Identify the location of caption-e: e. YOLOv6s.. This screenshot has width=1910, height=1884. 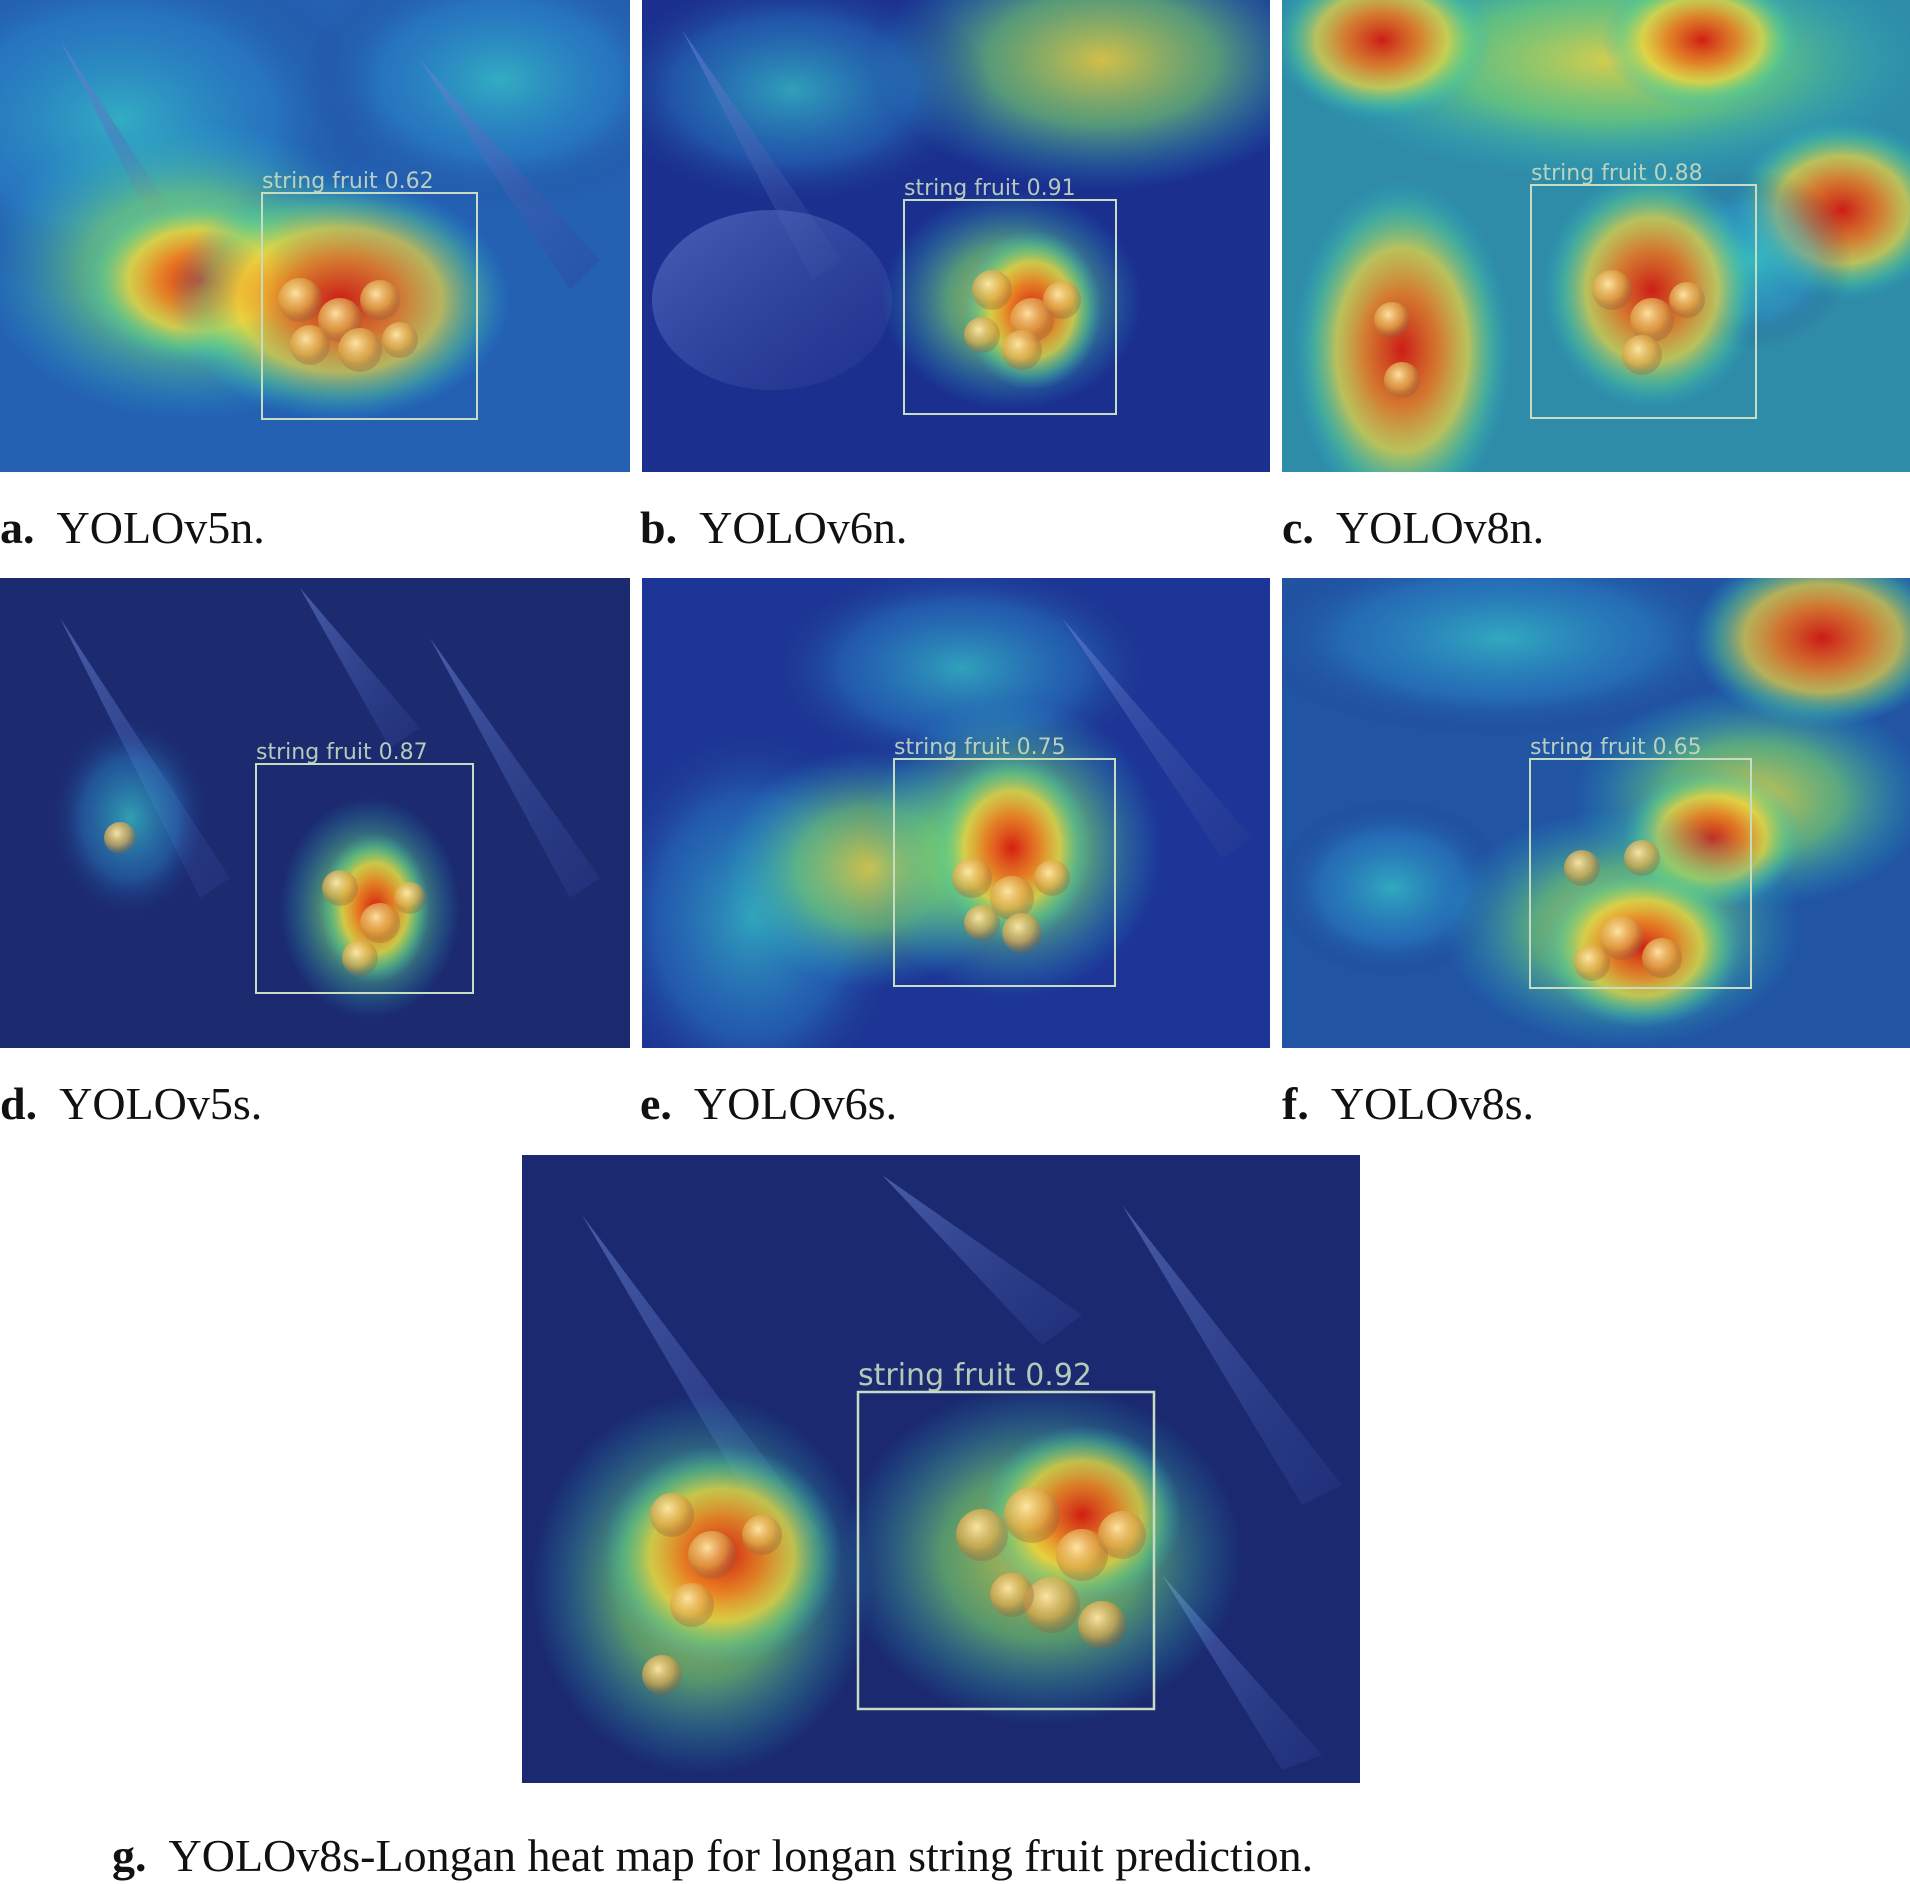
(768, 1104).